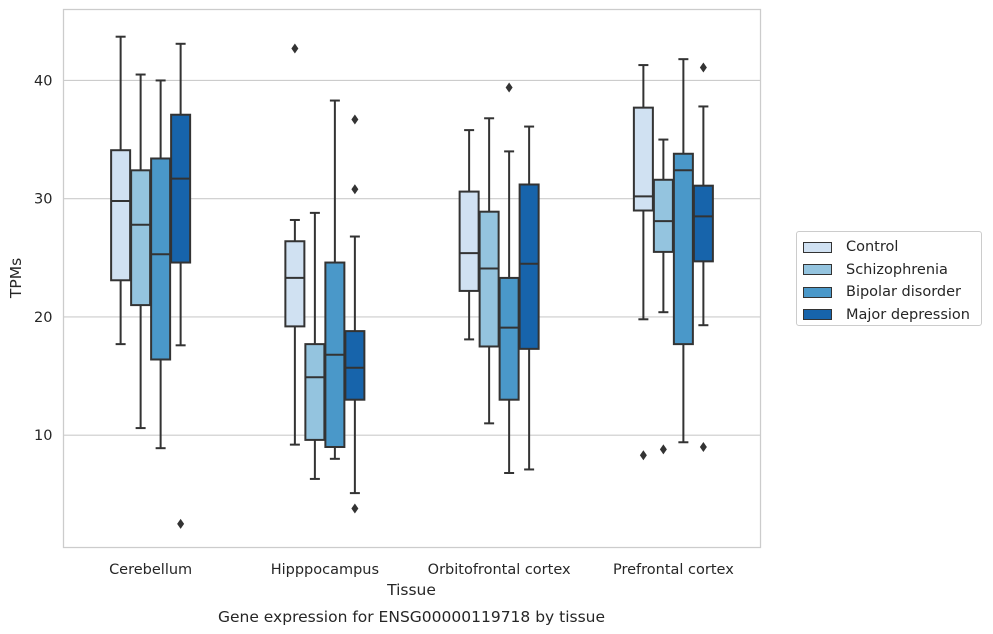  I want to click on legend-item: Bipolar disorder, so click(892, 292).